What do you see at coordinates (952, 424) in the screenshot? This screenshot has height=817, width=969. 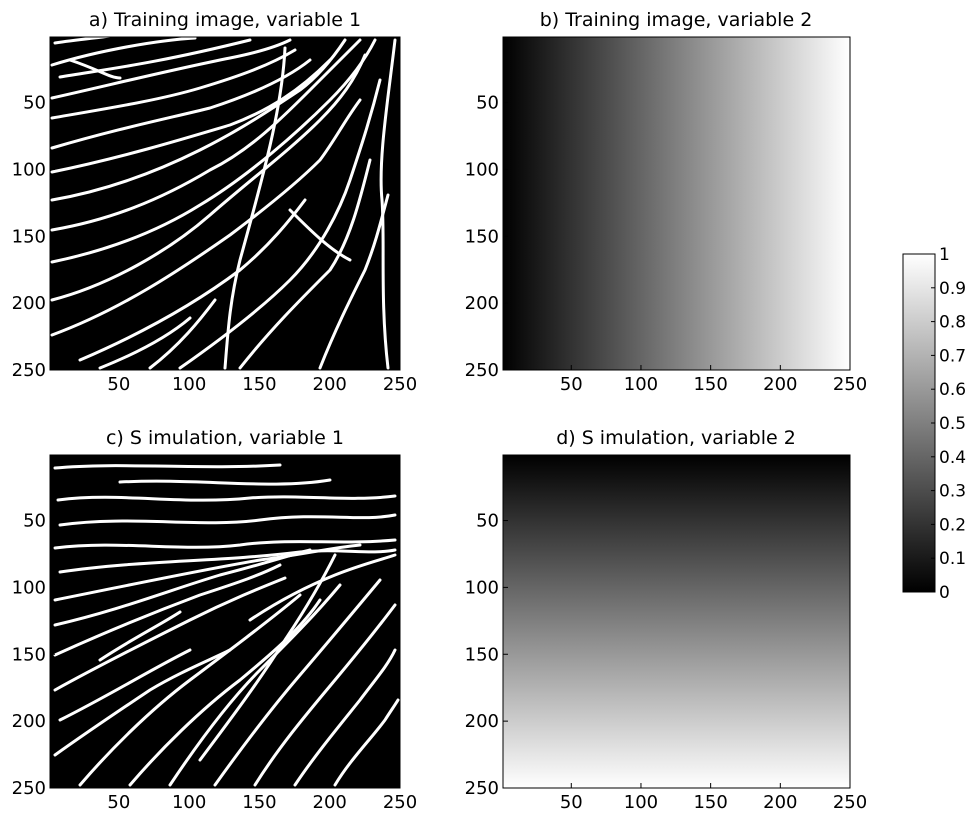 I see `colorbar-tick-label: 0.5` at bounding box center [952, 424].